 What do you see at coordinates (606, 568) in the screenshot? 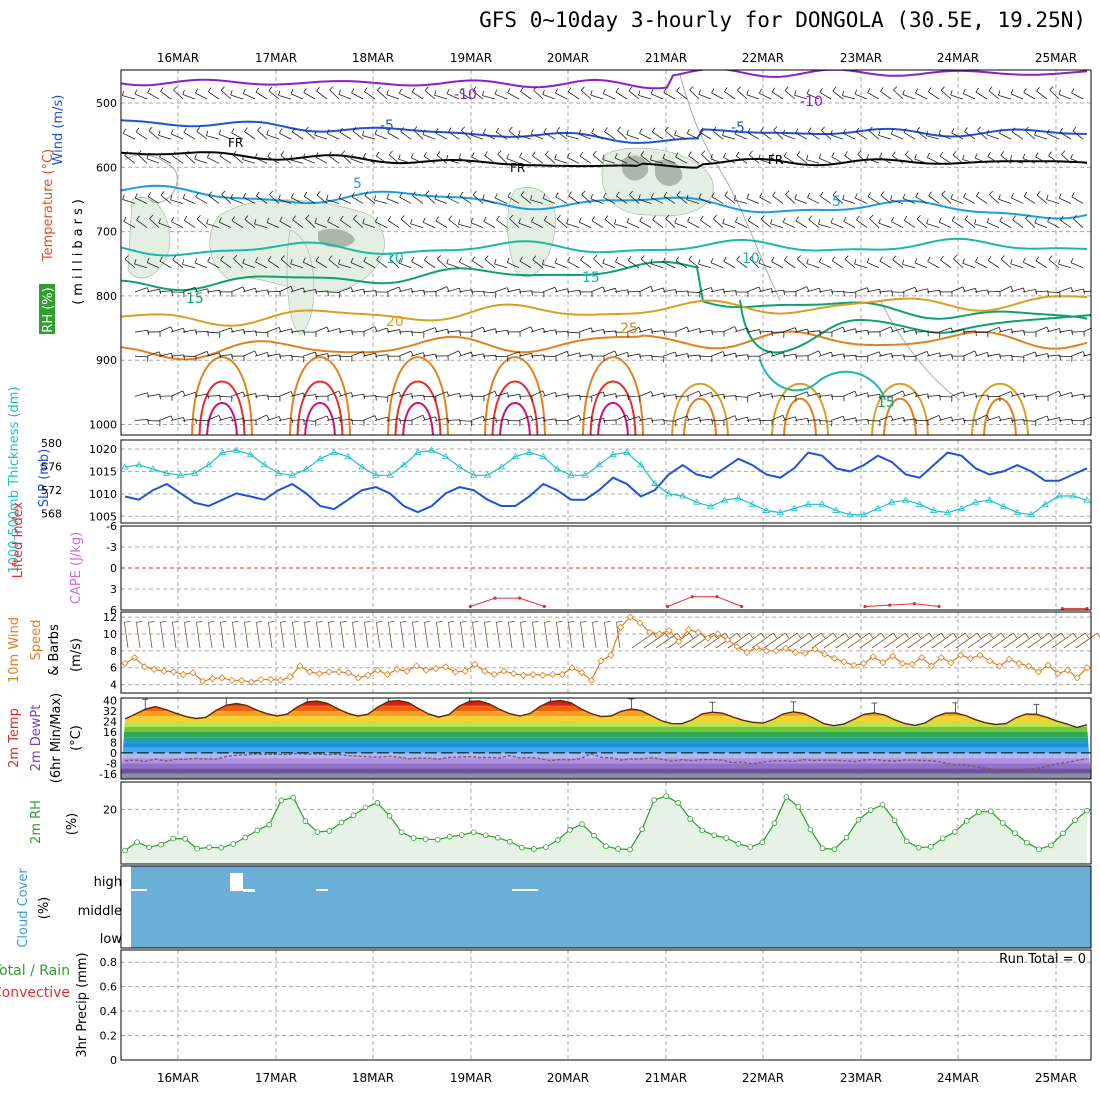
I see `panel-frame` at bounding box center [606, 568].